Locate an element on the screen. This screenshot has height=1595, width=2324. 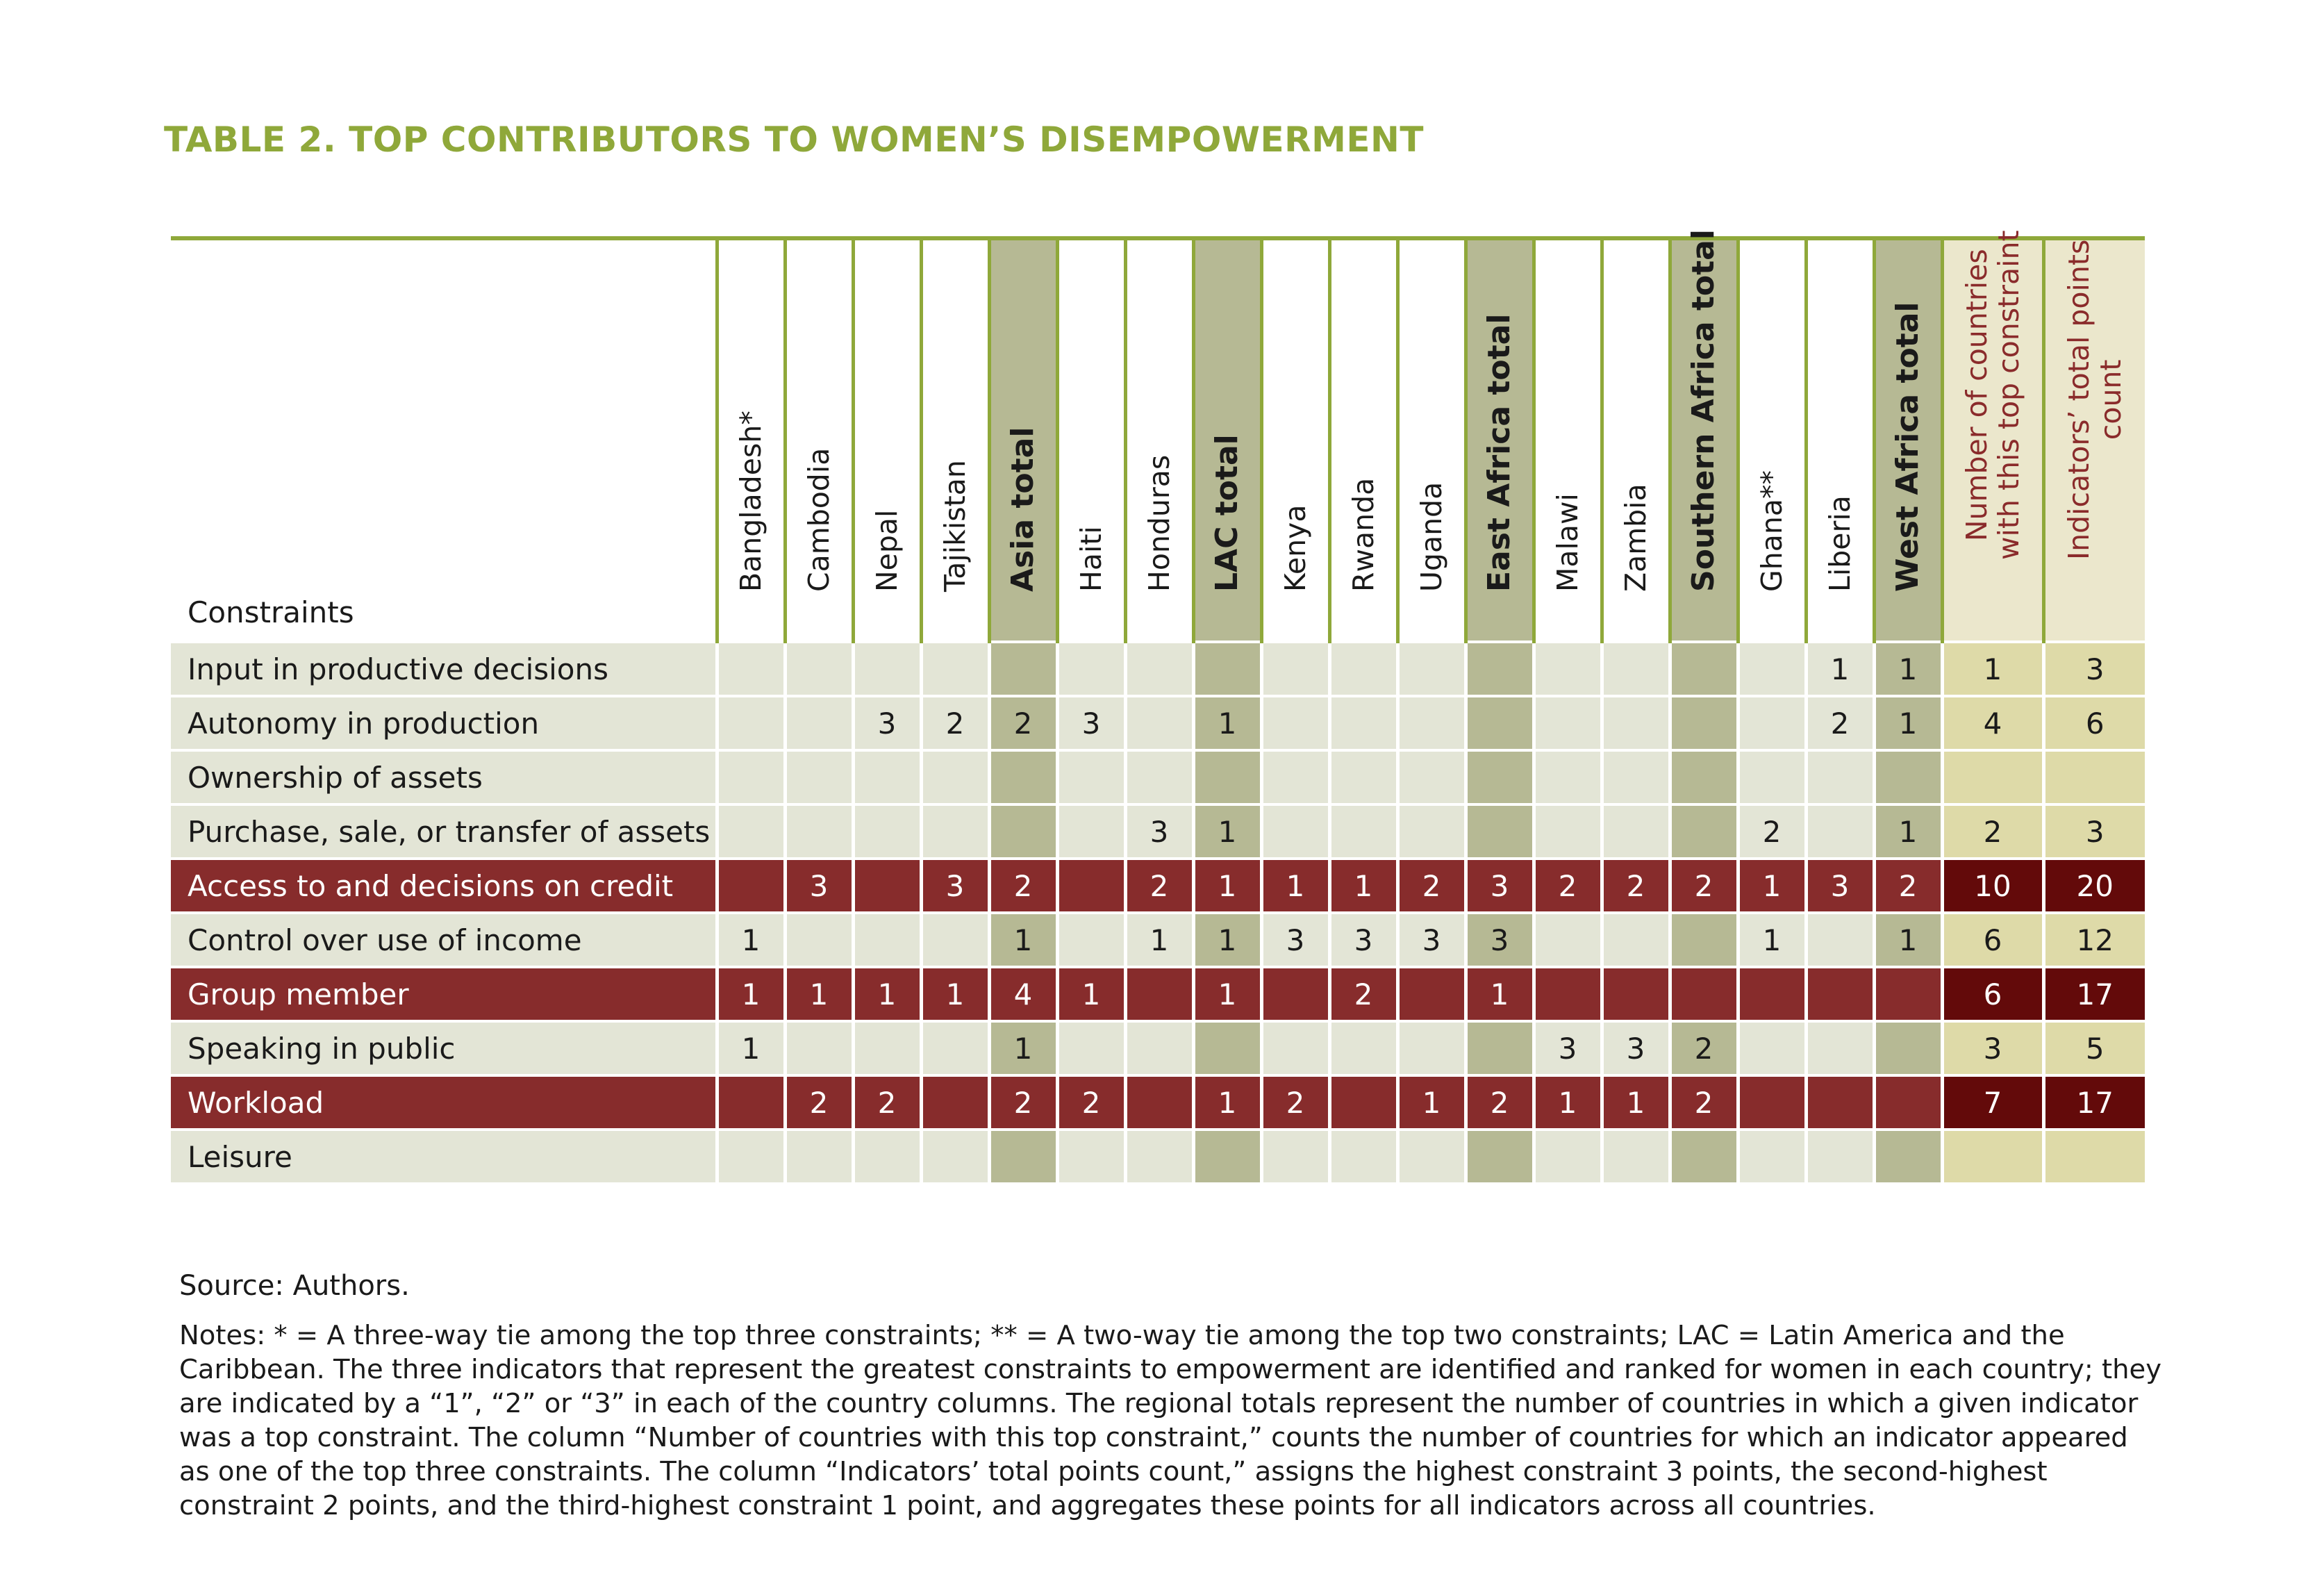
column-header-19: Indicators’ total points count is located at coordinates (2093, 440).